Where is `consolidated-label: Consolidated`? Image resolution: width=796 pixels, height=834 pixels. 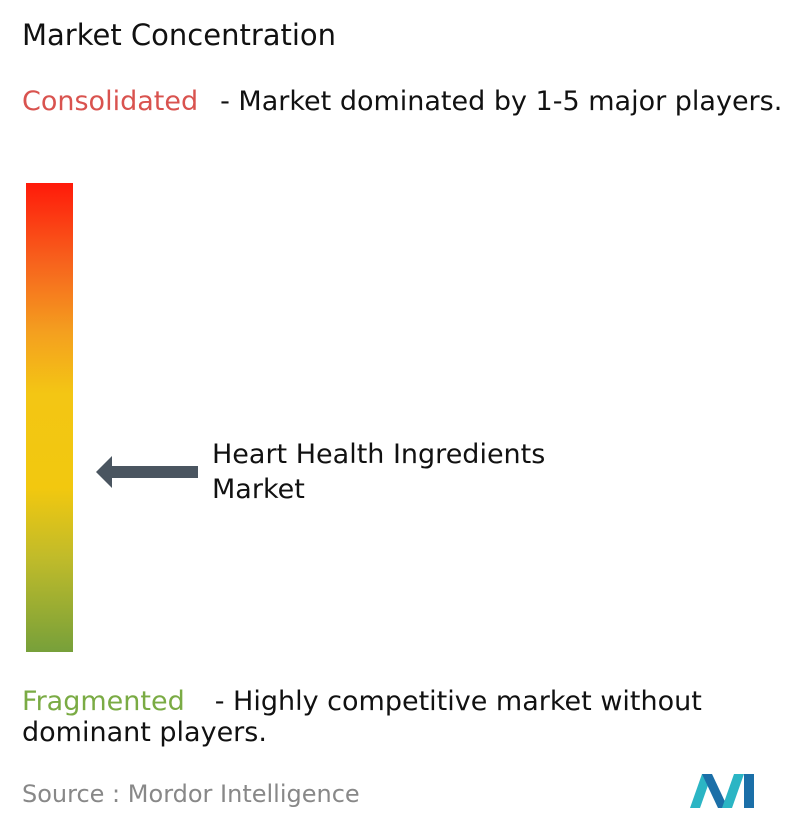 consolidated-label: Consolidated is located at coordinates (110, 101).